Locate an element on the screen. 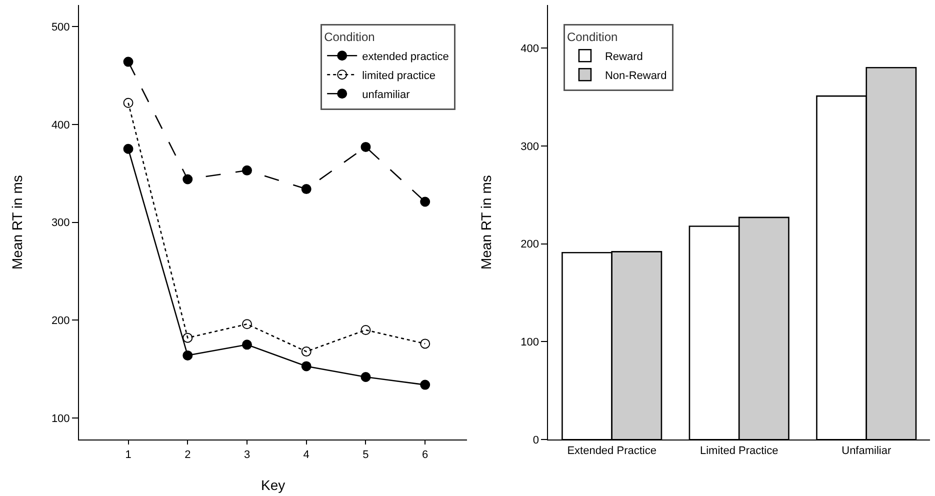 Image resolution: width=935 pixels, height=496 pixels. legend-label: unfamiliar is located at coordinates (386, 94).